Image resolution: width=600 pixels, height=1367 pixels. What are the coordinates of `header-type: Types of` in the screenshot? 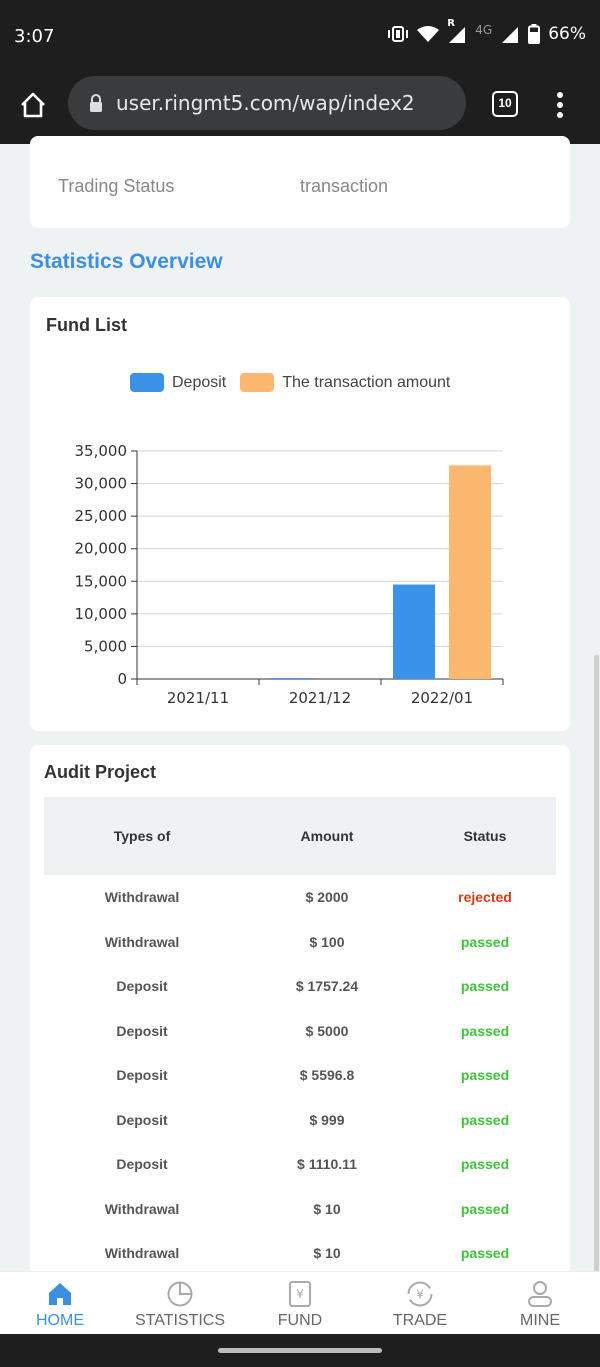 It's located at (142, 836).